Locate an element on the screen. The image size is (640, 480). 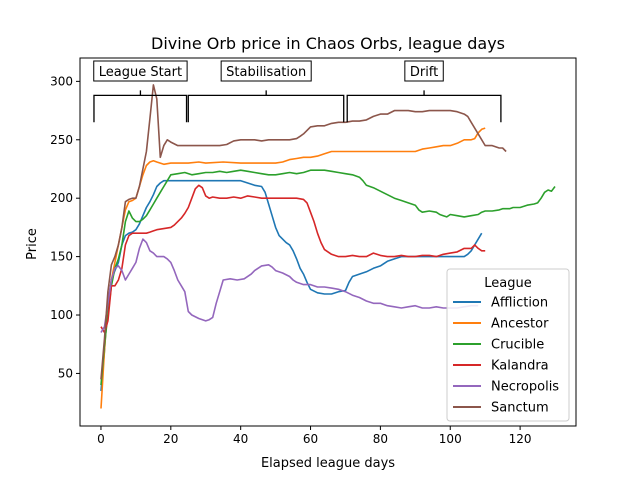
y-tick-label: 150 is located at coordinates (61, 257).